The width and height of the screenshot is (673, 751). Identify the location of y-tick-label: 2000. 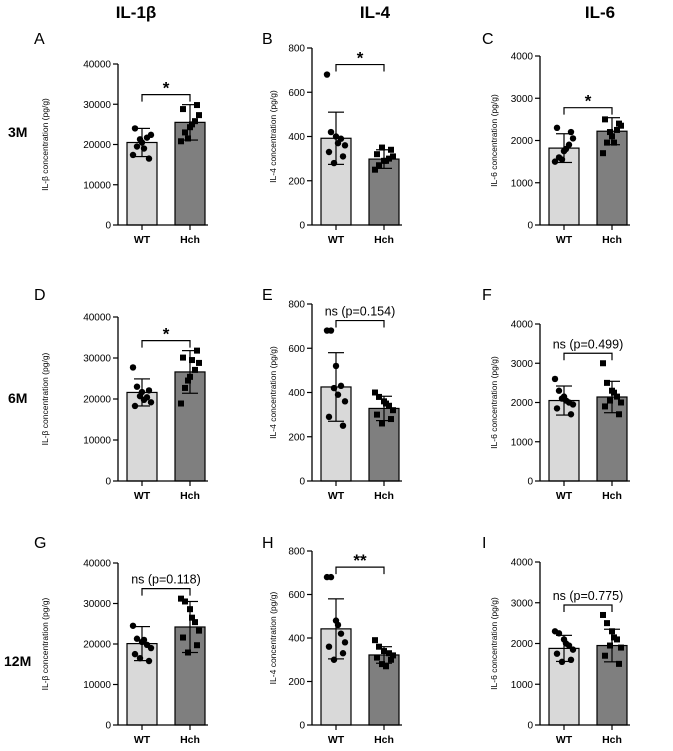
(522, 141).